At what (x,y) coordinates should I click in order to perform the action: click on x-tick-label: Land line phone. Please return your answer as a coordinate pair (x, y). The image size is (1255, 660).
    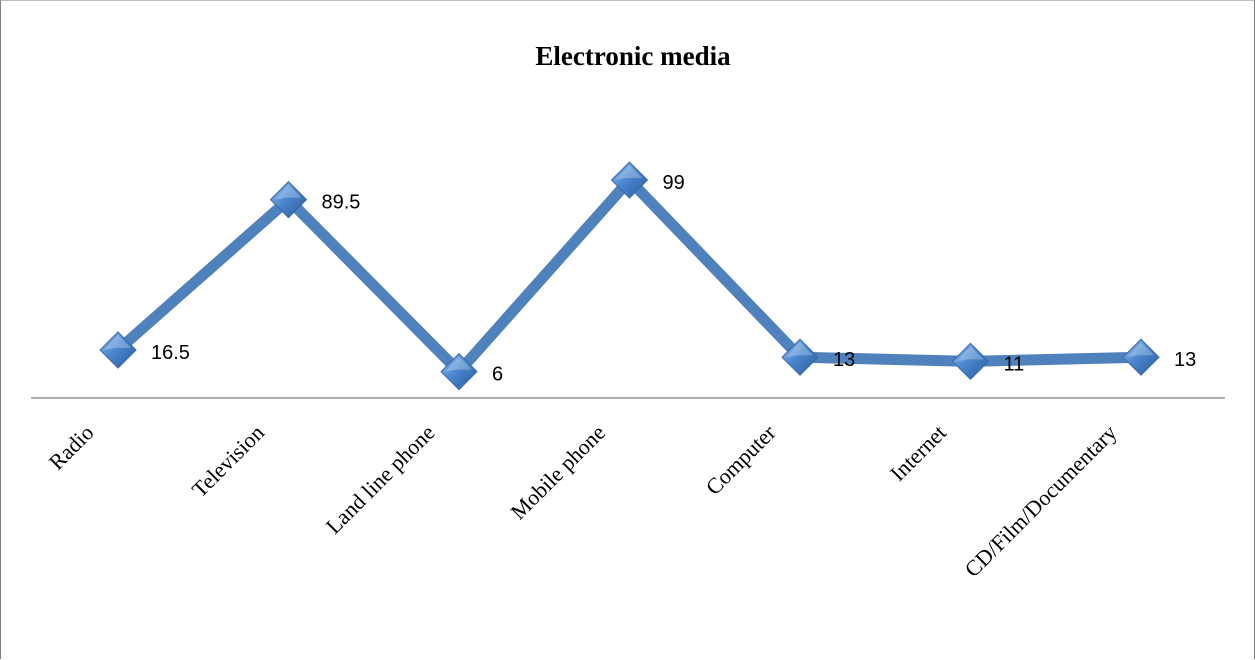
    Looking at the image, I should click on (380, 479).